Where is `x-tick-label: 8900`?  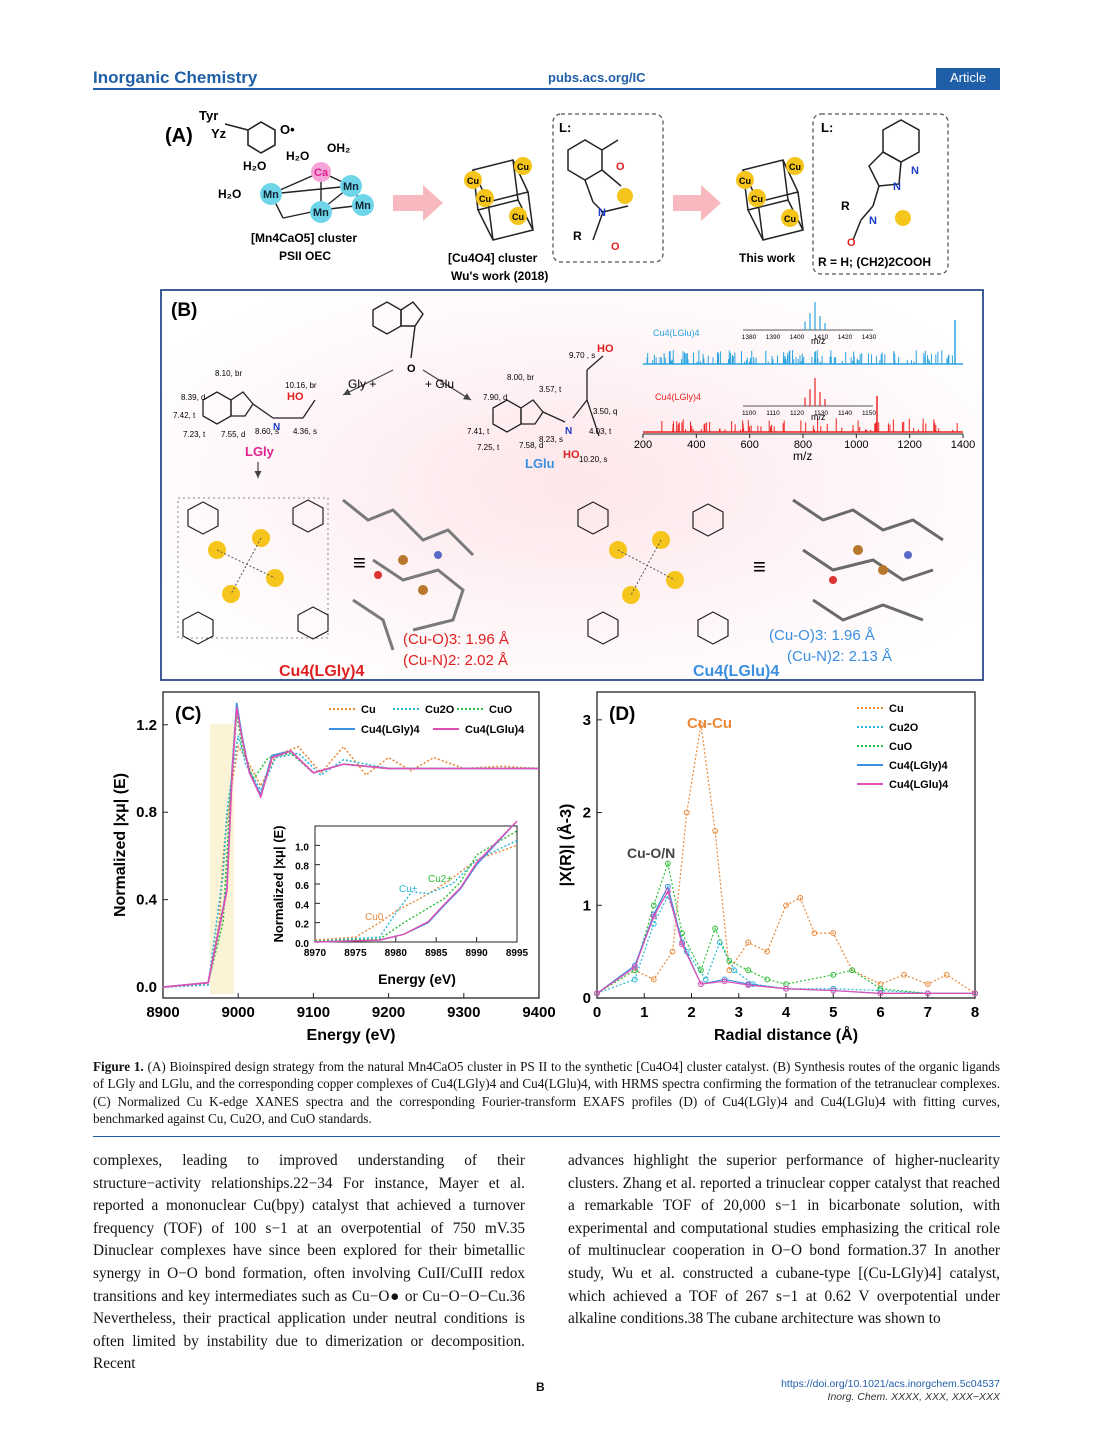 x-tick-label: 8900 is located at coordinates (162, 1012).